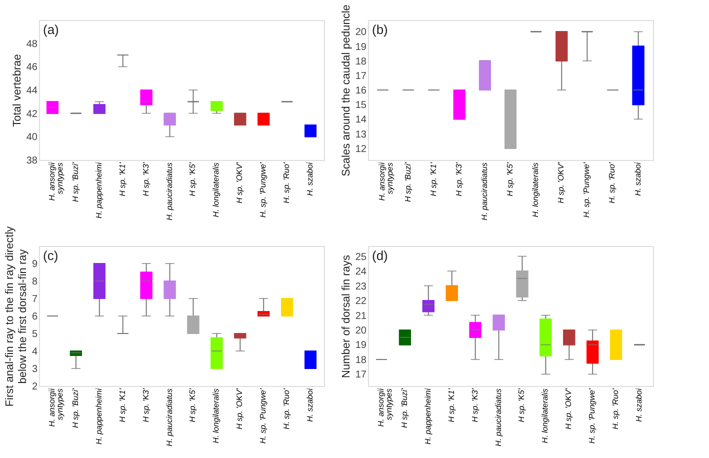  What do you see at coordinates (346, 316) in the screenshot?
I see `y-axis-title: Number of dorsal fin rays` at bounding box center [346, 316].